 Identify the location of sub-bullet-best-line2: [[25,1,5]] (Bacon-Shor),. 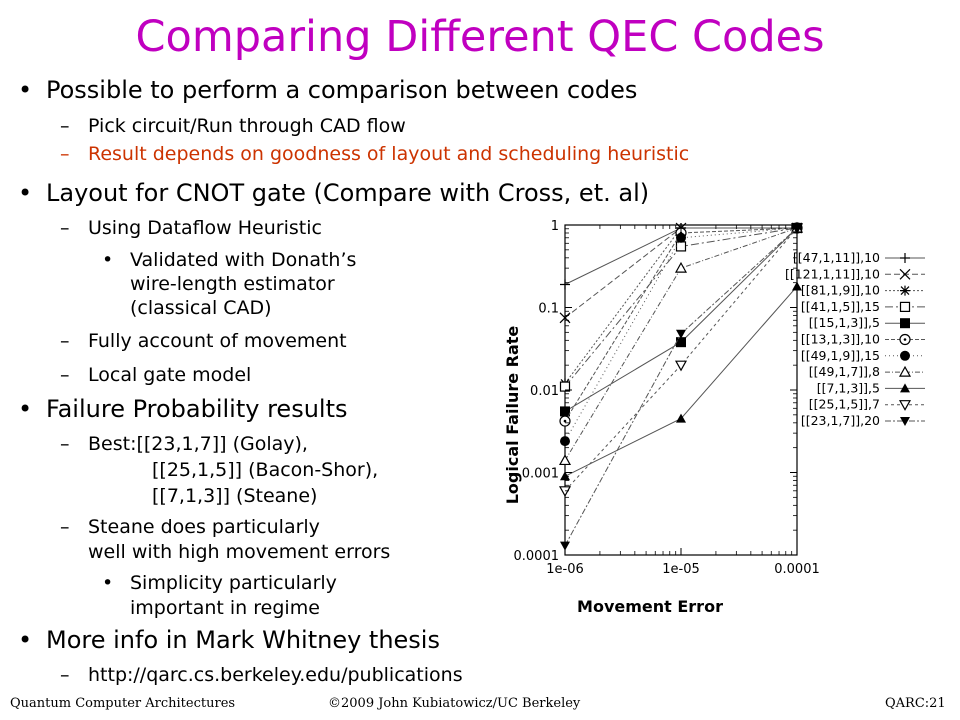
(265, 470).